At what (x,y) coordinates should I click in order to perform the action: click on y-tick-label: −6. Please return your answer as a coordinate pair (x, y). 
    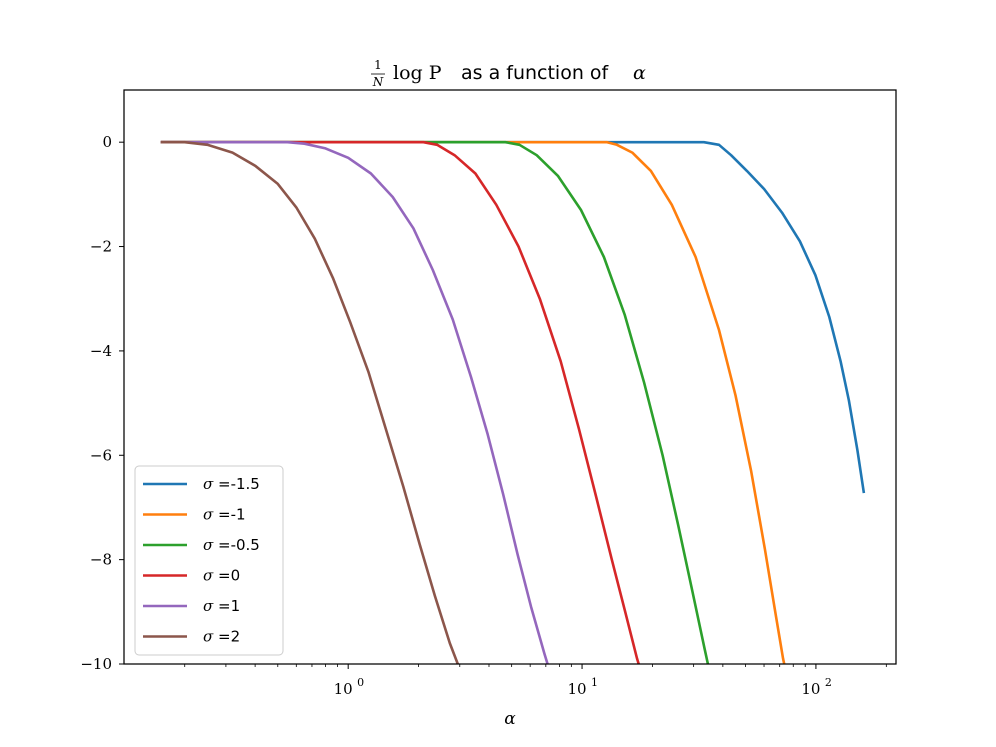
    Looking at the image, I should click on (101, 455).